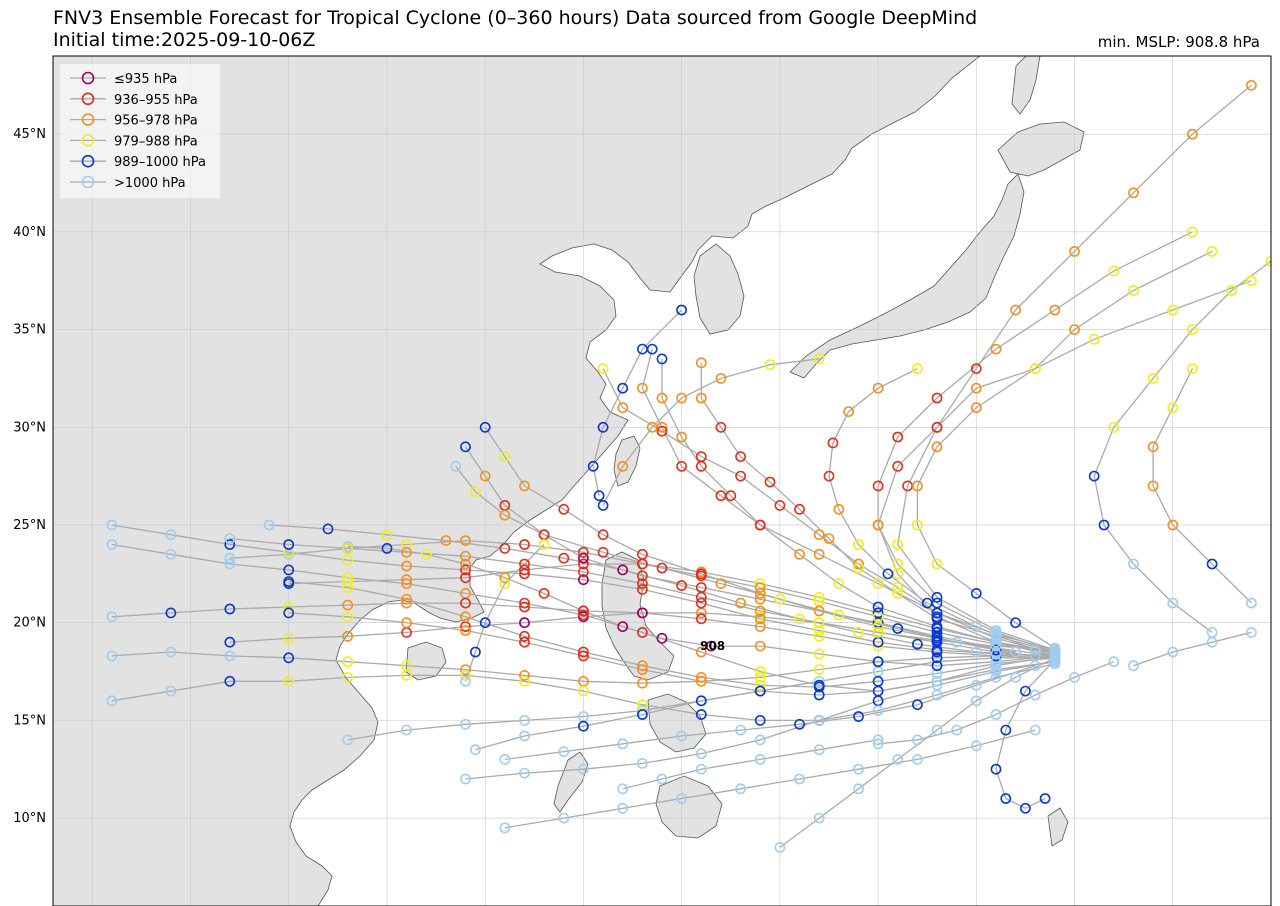  What do you see at coordinates (29, 476) in the screenshot?
I see `latitude-labels: 10°N 15°N 20°N 25°N 30°N 35°N 40°N 45°N` at bounding box center [29, 476].